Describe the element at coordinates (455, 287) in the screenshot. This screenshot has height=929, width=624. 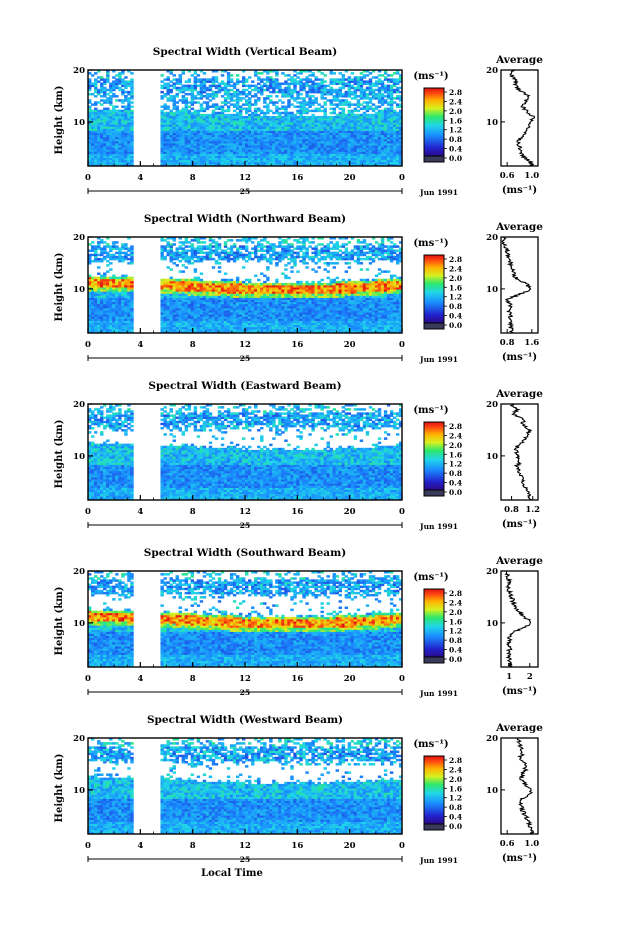
I see `colorbar-tick-label: 1.6` at that location.